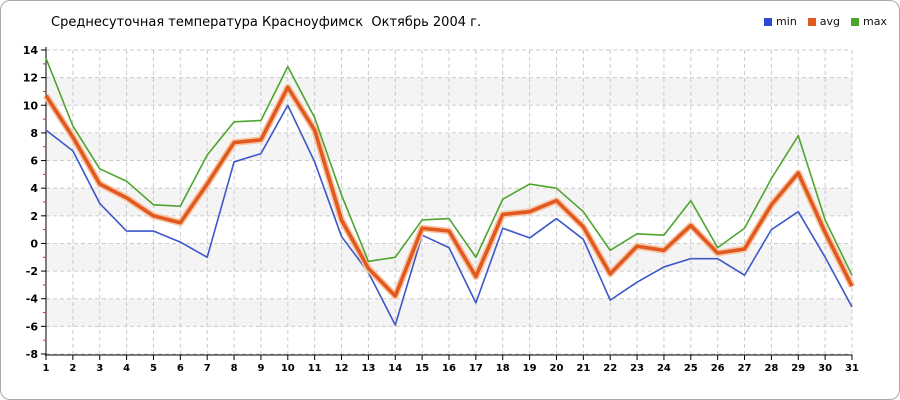 This screenshot has height=400, width=900. Describe the element at coordinates (798, 368) in the screenshot. I see `x-tick-label: 29` at that location.